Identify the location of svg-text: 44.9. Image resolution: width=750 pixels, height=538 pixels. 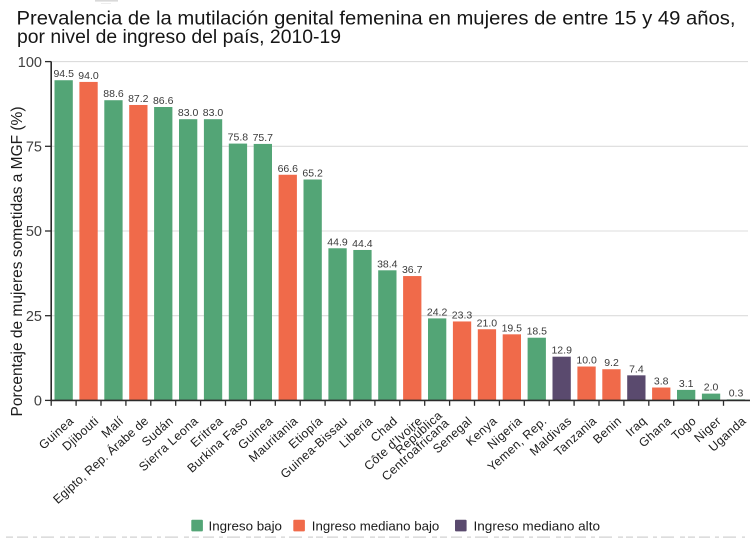
(337, 242).